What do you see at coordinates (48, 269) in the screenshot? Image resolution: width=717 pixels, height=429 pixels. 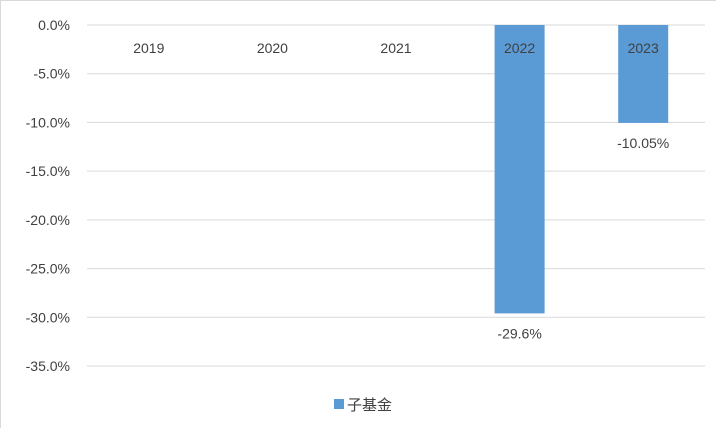 I see `y-tick-label: -25.0%` at bounding box center [48, 269].